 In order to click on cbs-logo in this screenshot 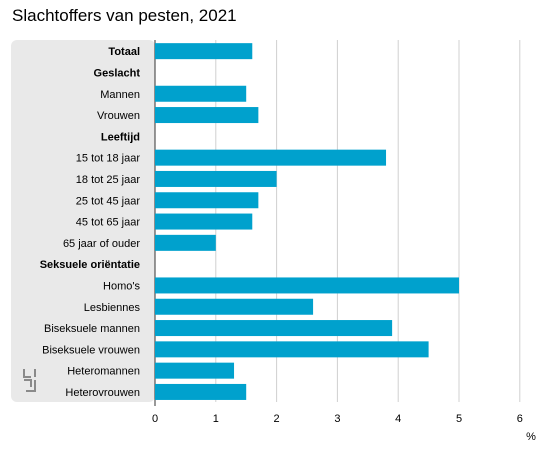, I will do `click(29, 380)`.